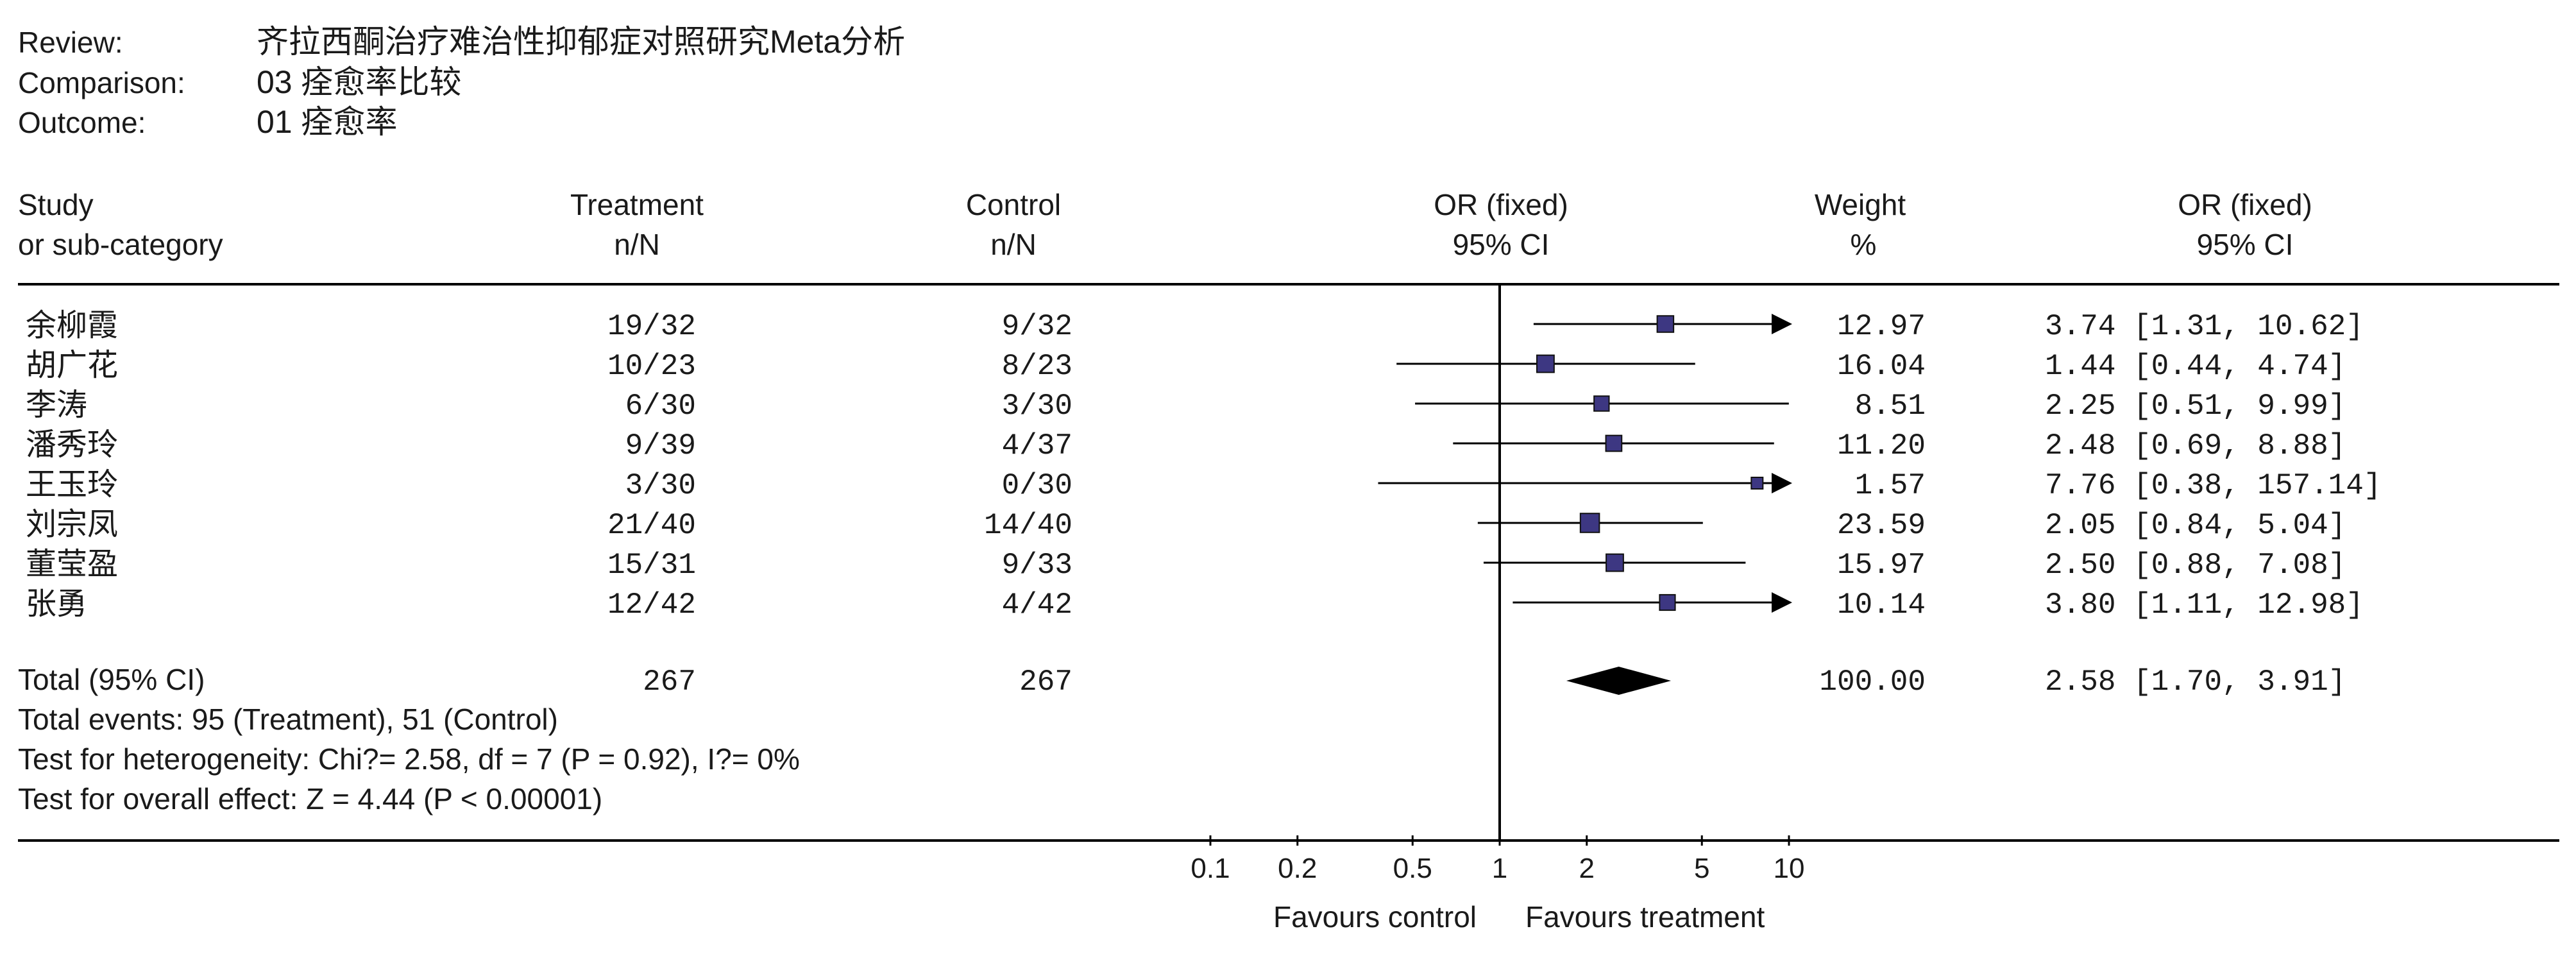 Image resolution: width=2576 pixels, height=956 pixels. I want to click on weight-value: 8.51, so click(1890, 406).